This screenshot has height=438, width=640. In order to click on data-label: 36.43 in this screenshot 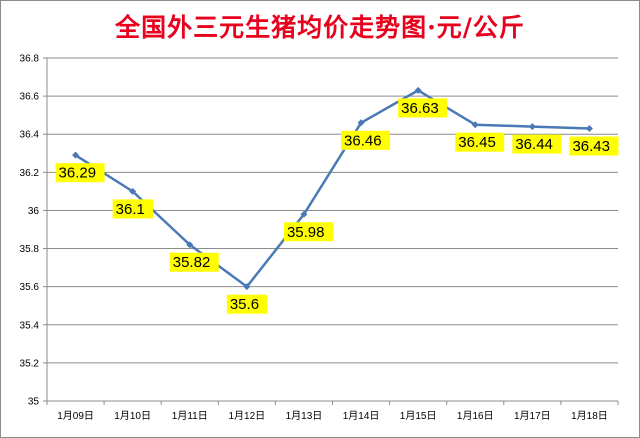, I will do `click(594, 146)`.